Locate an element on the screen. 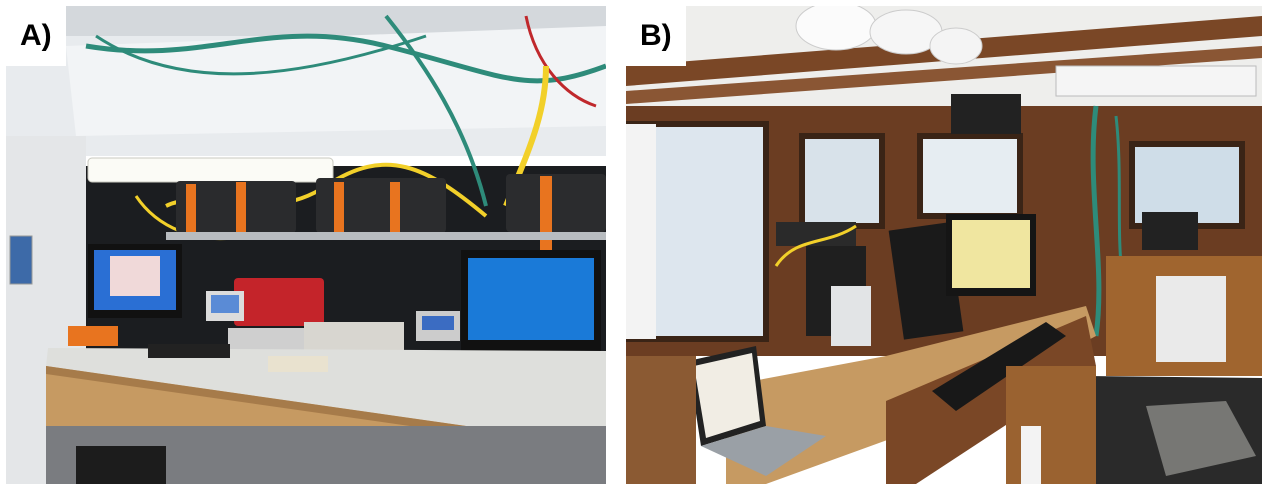 This screenshot has width=1266, height=486. panel-label-a: A) is located at coordinates (36, 36).